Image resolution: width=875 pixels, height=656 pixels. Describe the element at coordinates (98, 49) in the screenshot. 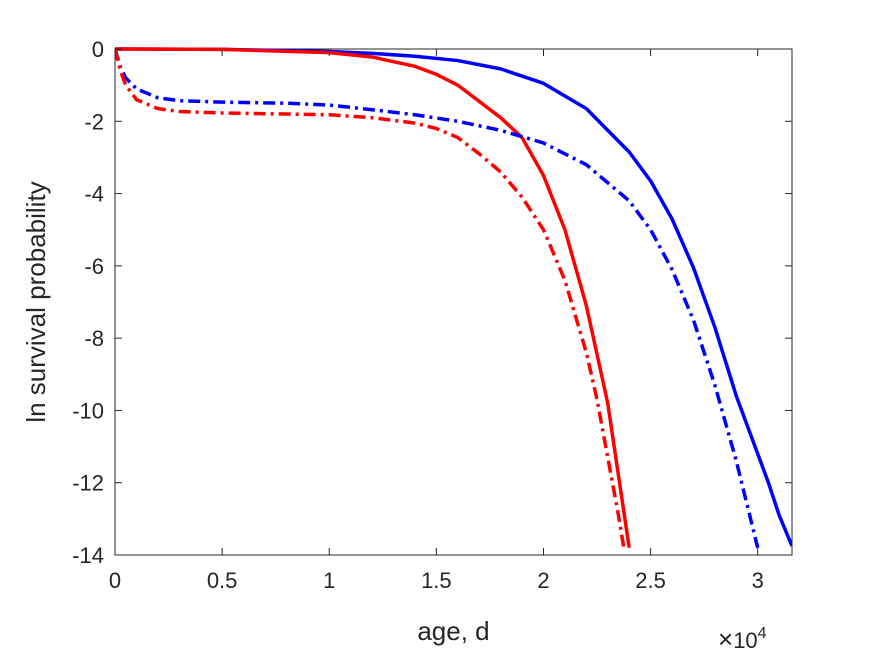

I see `y-tick-label: 0` at that location.